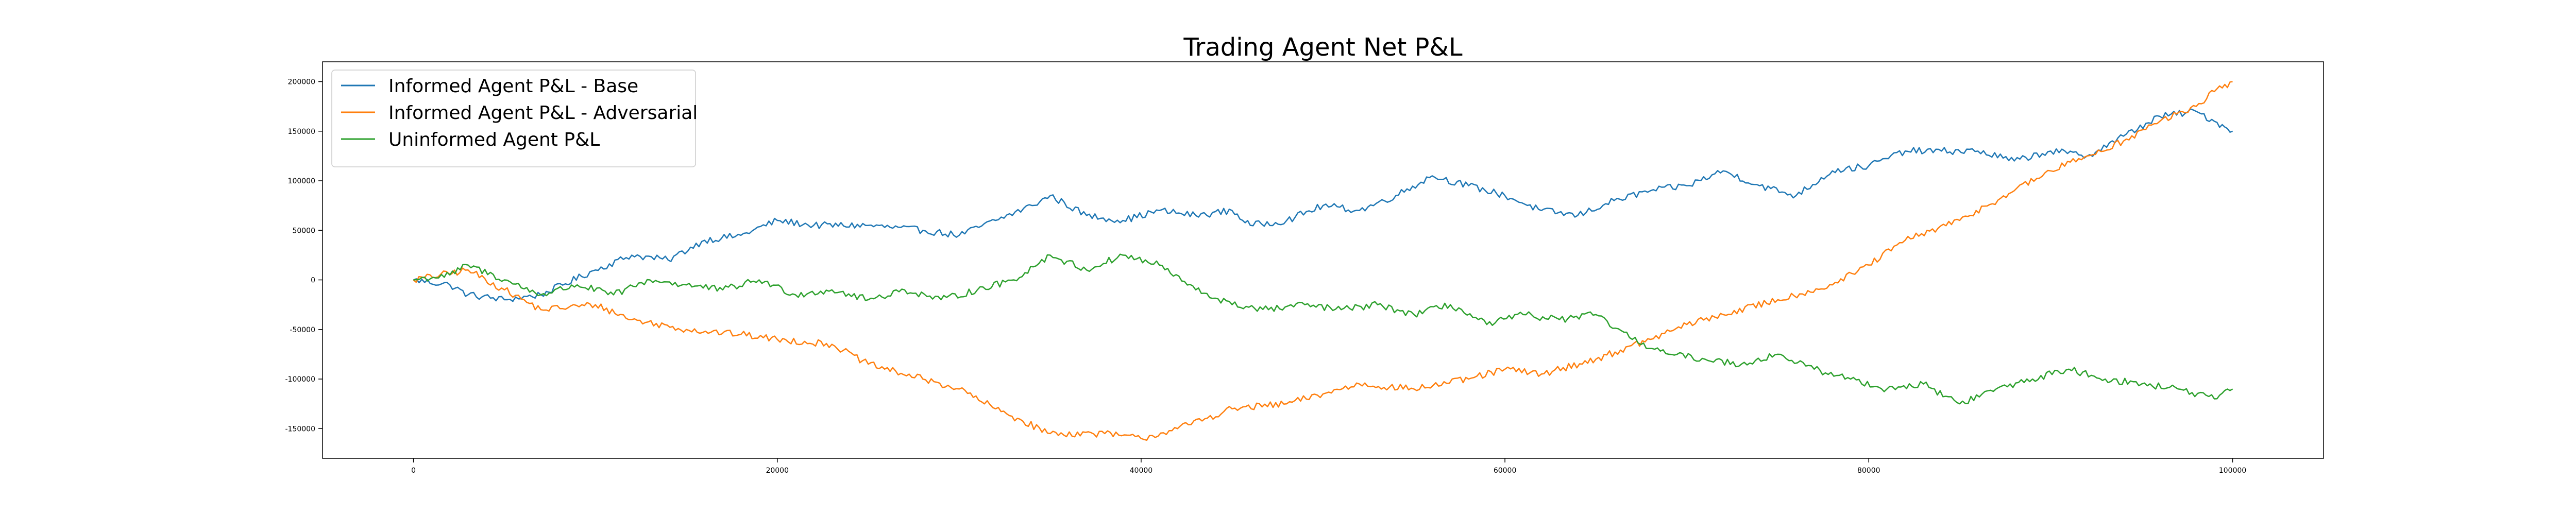 This screenshot has width=2576, height=515. I want to click on legend-label-2: Uninformed Agent P&L, so click(494, 139).